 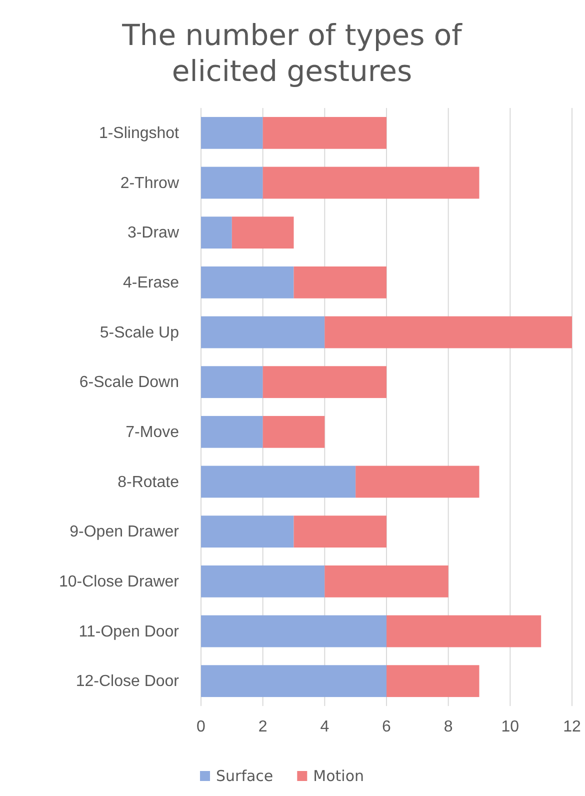 I want to click on x-tick-label: 4, so click(x=325, y=727).